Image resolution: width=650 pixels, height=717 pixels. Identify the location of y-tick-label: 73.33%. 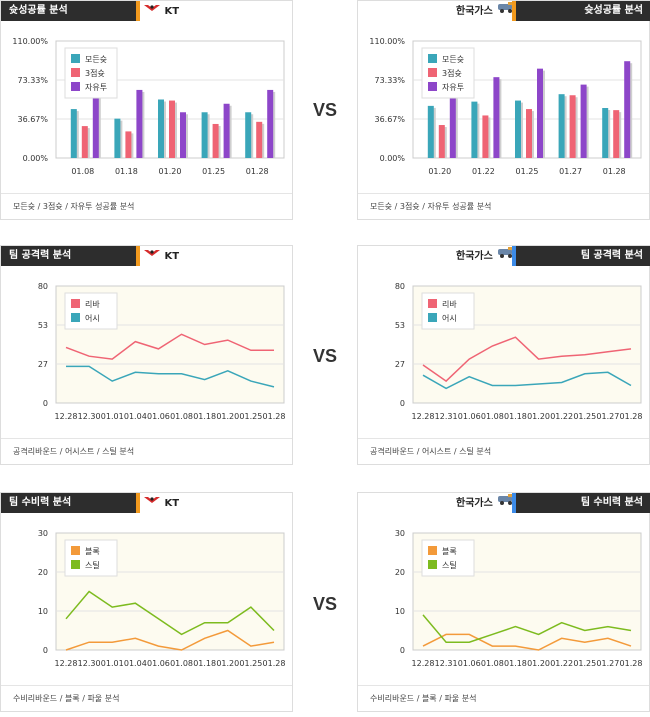
(389, 80).